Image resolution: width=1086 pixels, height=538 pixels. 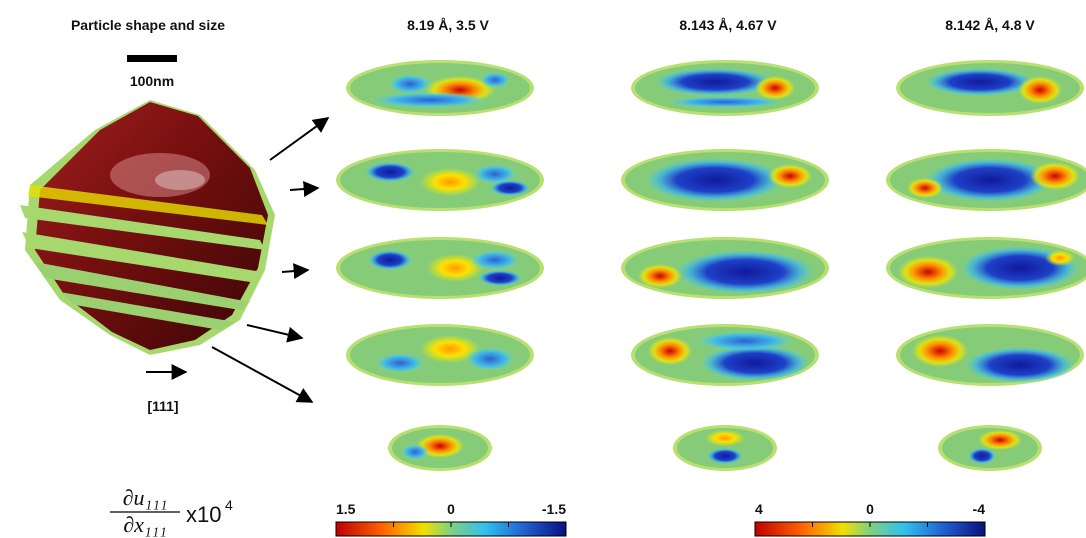 I want to click on formula-denominator: ∂x₁₁₁, so click(x=145, y=524).